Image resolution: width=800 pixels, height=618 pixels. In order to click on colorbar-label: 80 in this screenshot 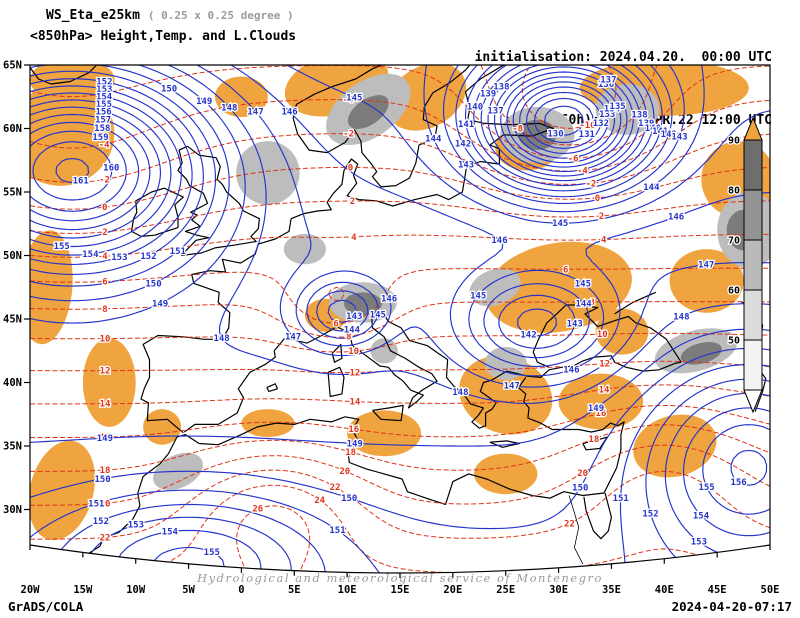, I will do `click(734, 191)`.